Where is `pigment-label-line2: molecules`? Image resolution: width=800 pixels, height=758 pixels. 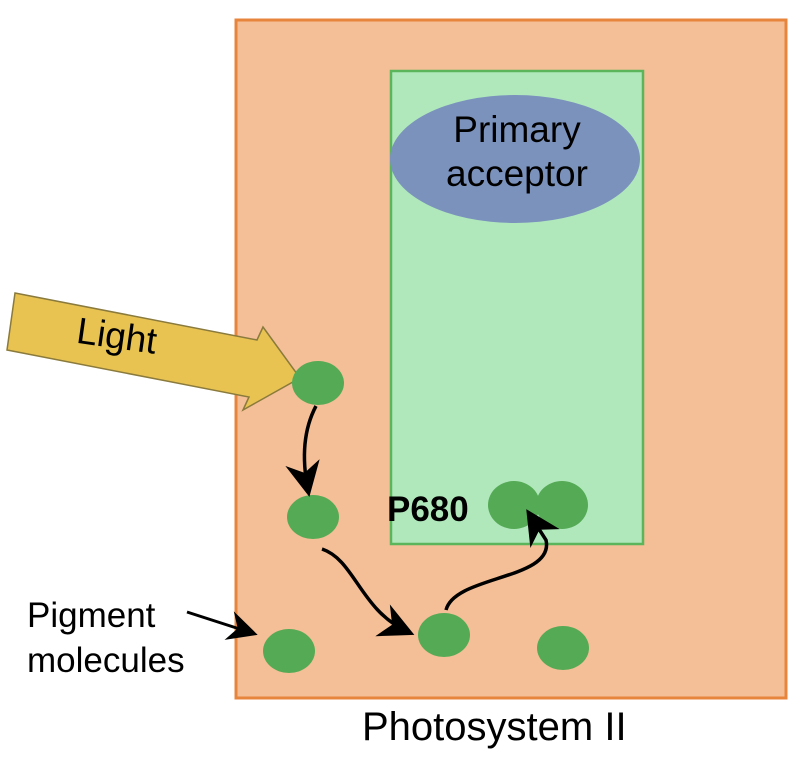 pigment-label-line2: molecules is located at coordinates (106, 660).